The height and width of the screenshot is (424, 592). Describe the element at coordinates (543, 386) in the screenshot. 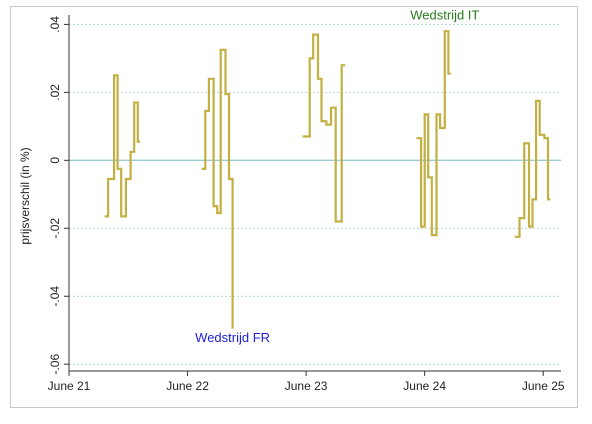

I see `x-tick-label: June 25` at that location.